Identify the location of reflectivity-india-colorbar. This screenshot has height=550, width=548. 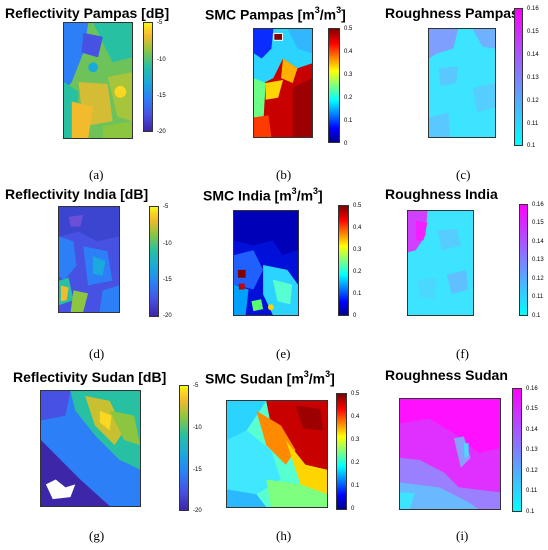
(154, 261).